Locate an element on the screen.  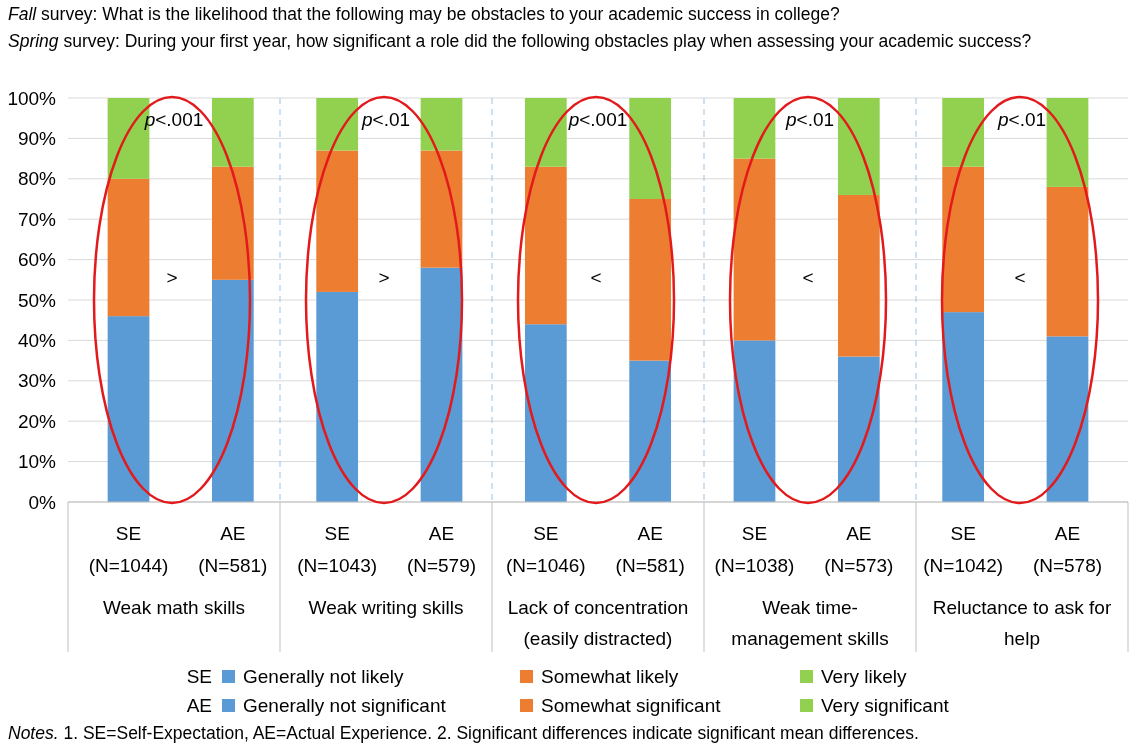
legend-label: Somewhat significant is located at coordinates (631, 705).